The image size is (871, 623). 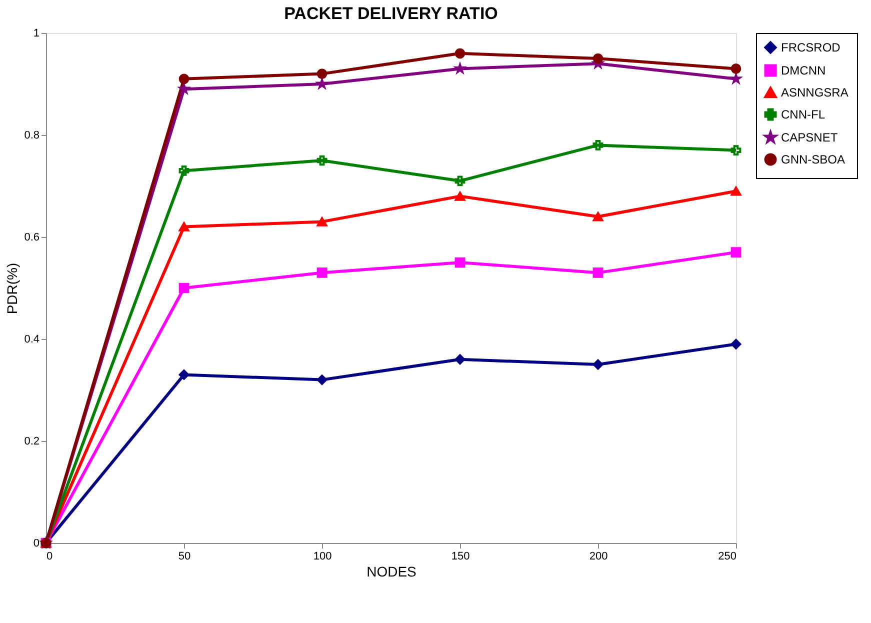 I want to click on legend-label: CAPSNET, so click(x=809, y=137).